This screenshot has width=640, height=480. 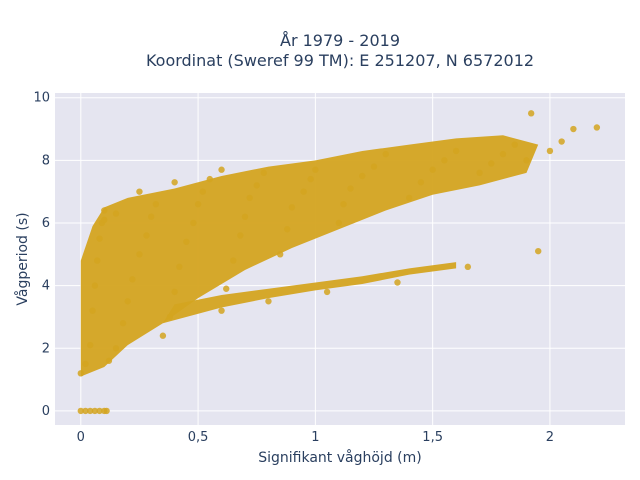 I want to click on x-axis-title: Signifikant våghöjd (m), so click(x=339, y=457).